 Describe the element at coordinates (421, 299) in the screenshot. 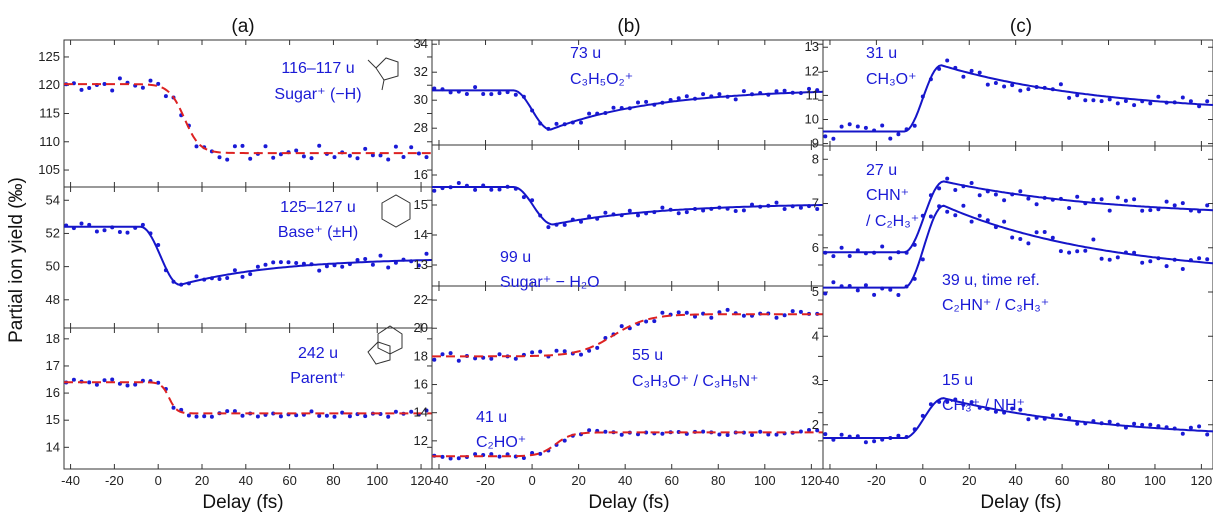

I see `y-tick-label: 22` at that location.